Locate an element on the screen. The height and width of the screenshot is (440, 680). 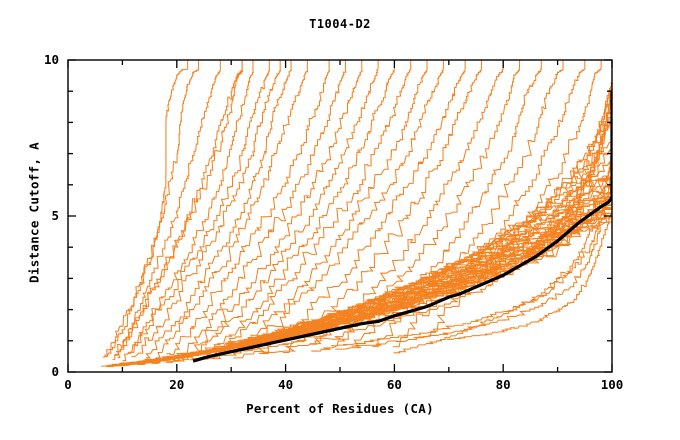
chart-title: T1004-D2 is located at coordinates (340, 24).